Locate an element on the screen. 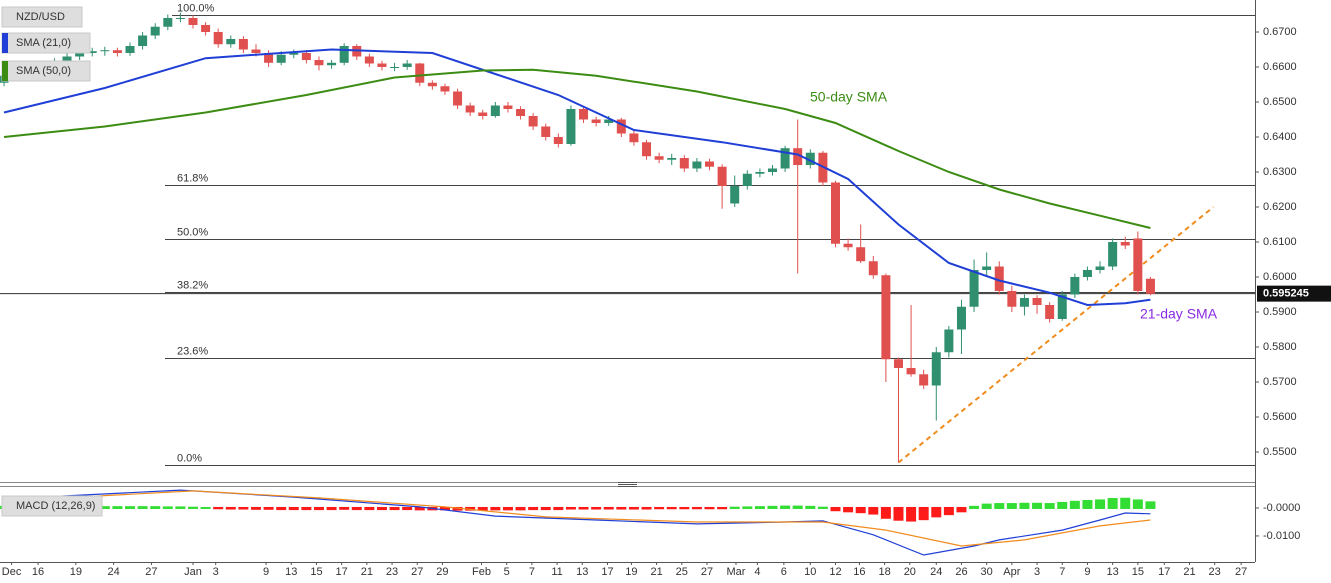 Image resolution: width=1331 pixels, height=583 pixels. legend-swatch is located at coordinates (5, 71).